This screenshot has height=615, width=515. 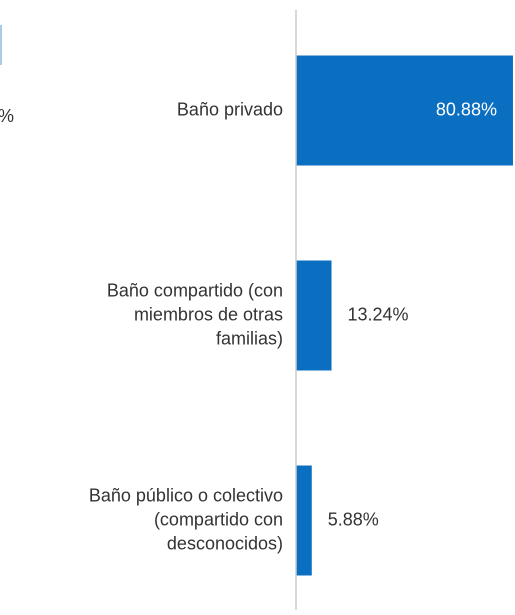 I want to click on category-label-line: (compartido con, so click(x=218, y=519).